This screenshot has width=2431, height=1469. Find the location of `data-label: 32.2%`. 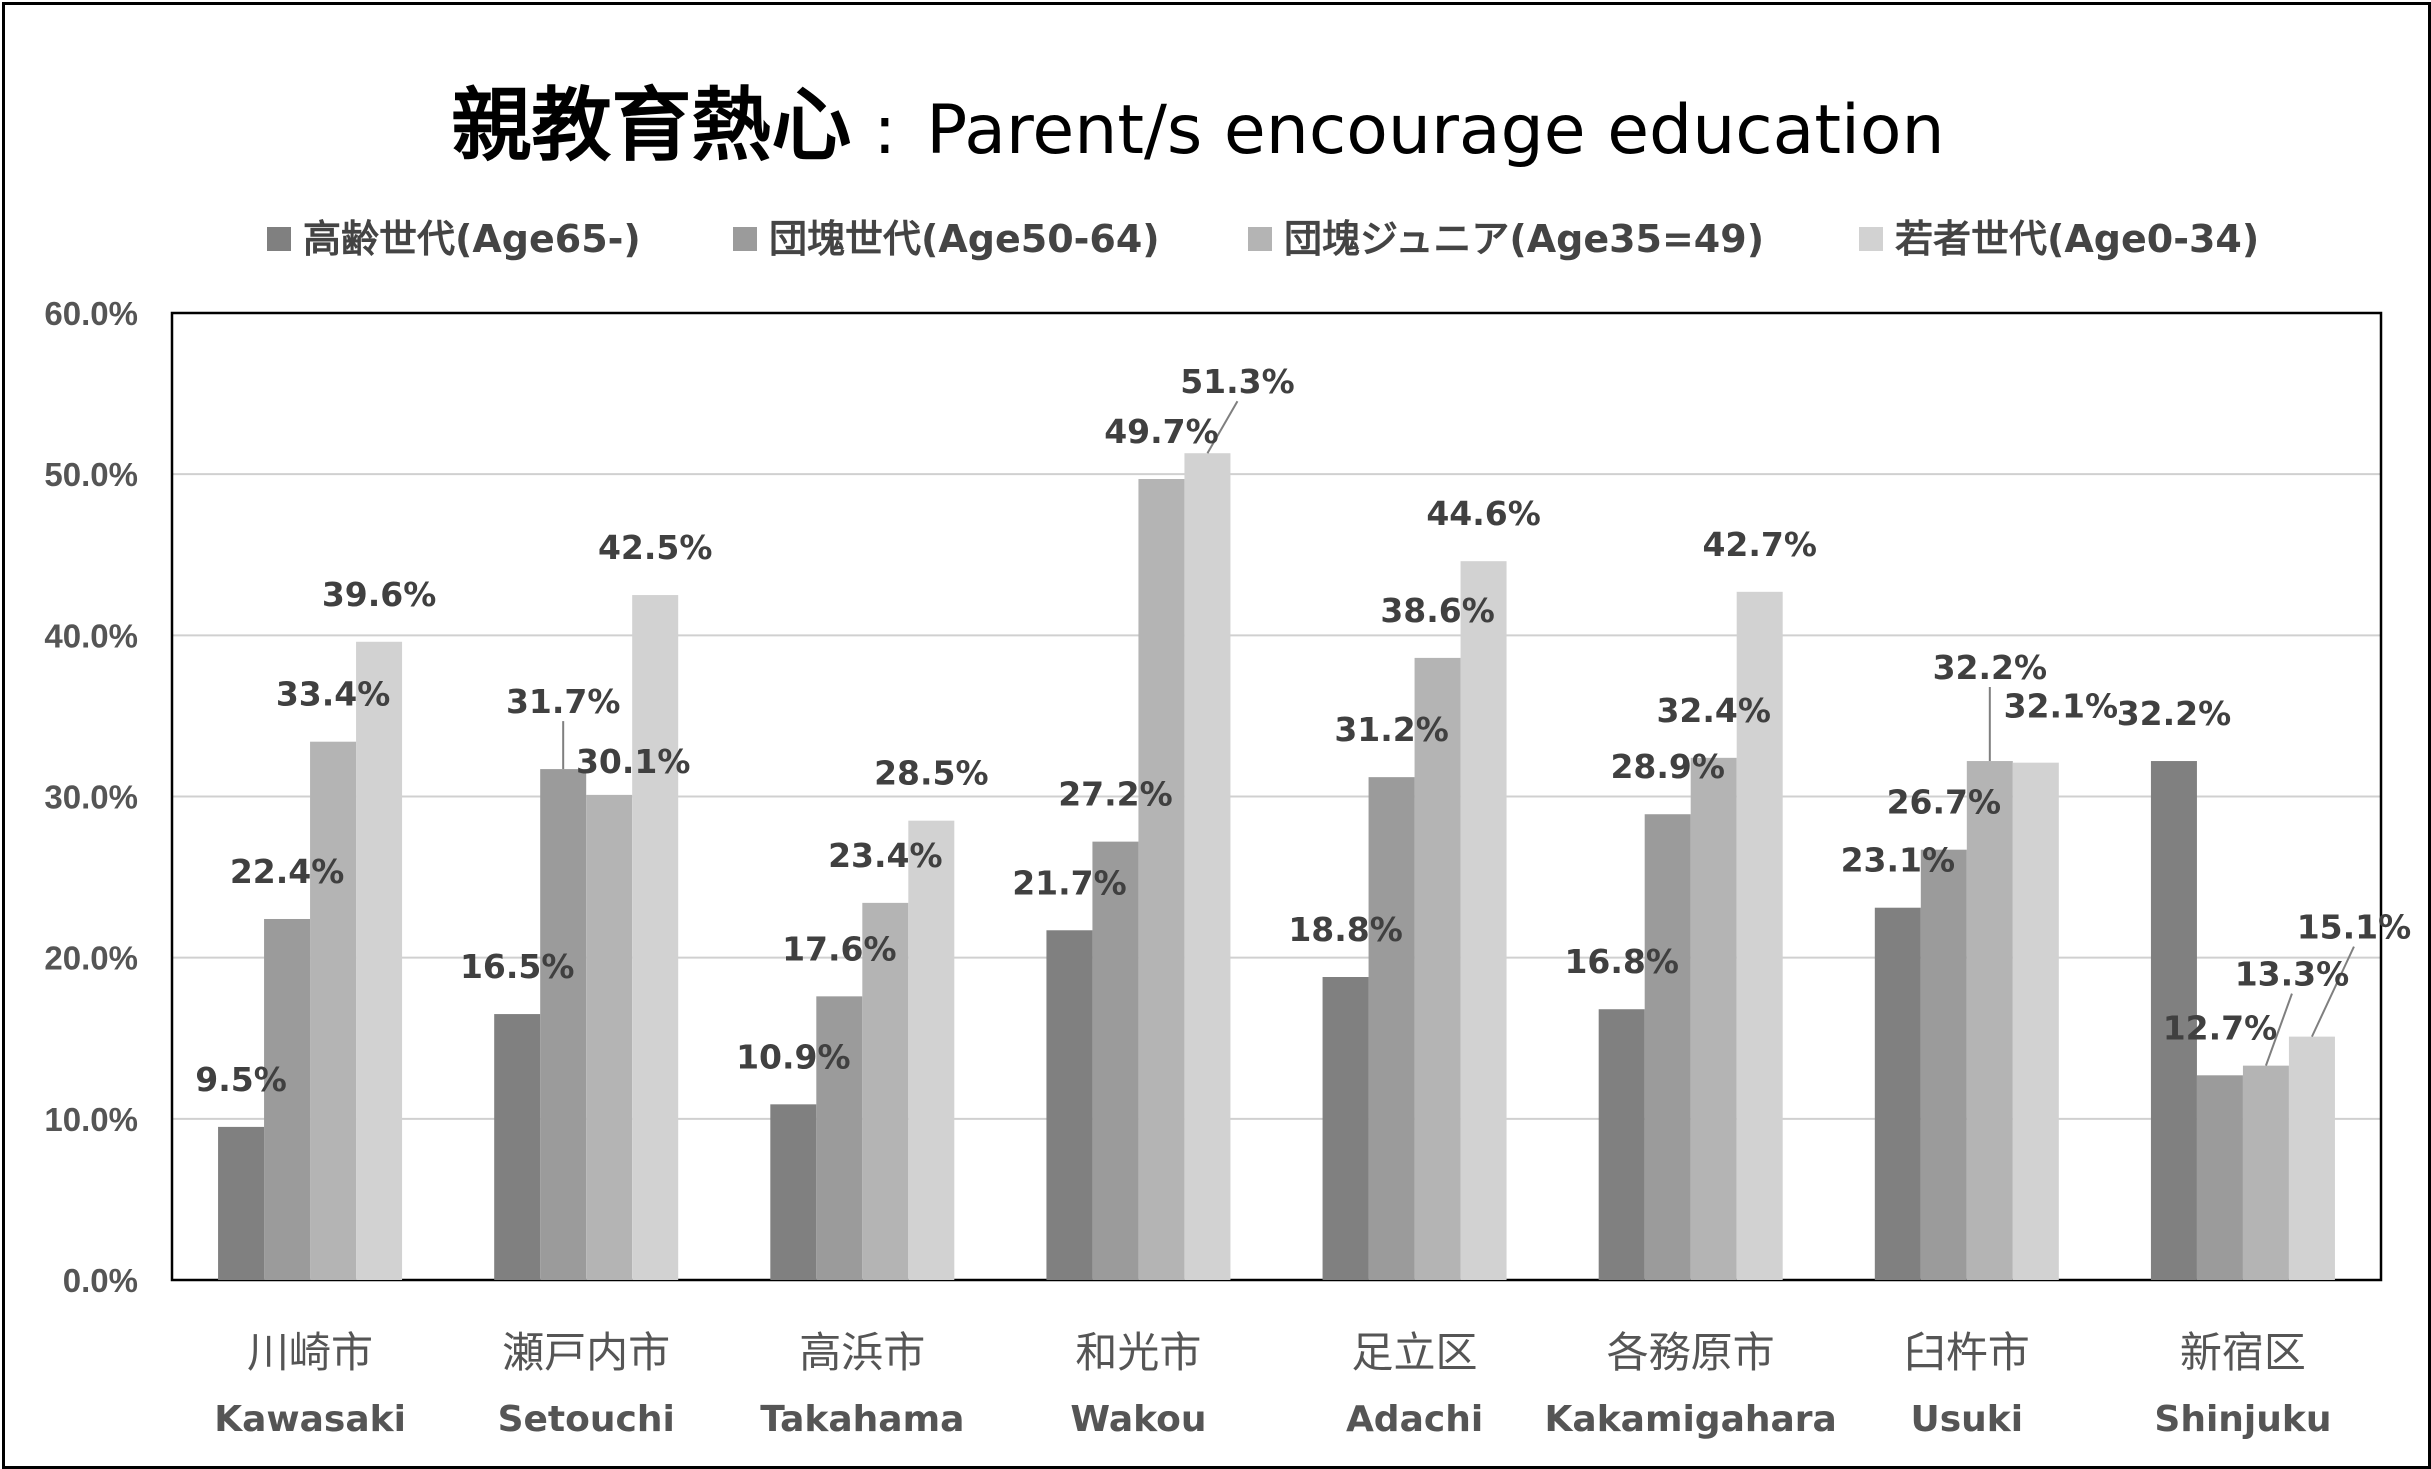

data-label: 32.2% is located at coordinates (1990, 667).